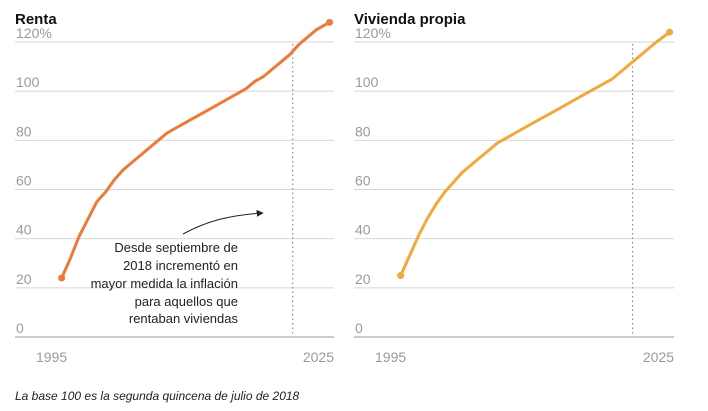  I want to click on panel-title: Renta, so click(36, 19).